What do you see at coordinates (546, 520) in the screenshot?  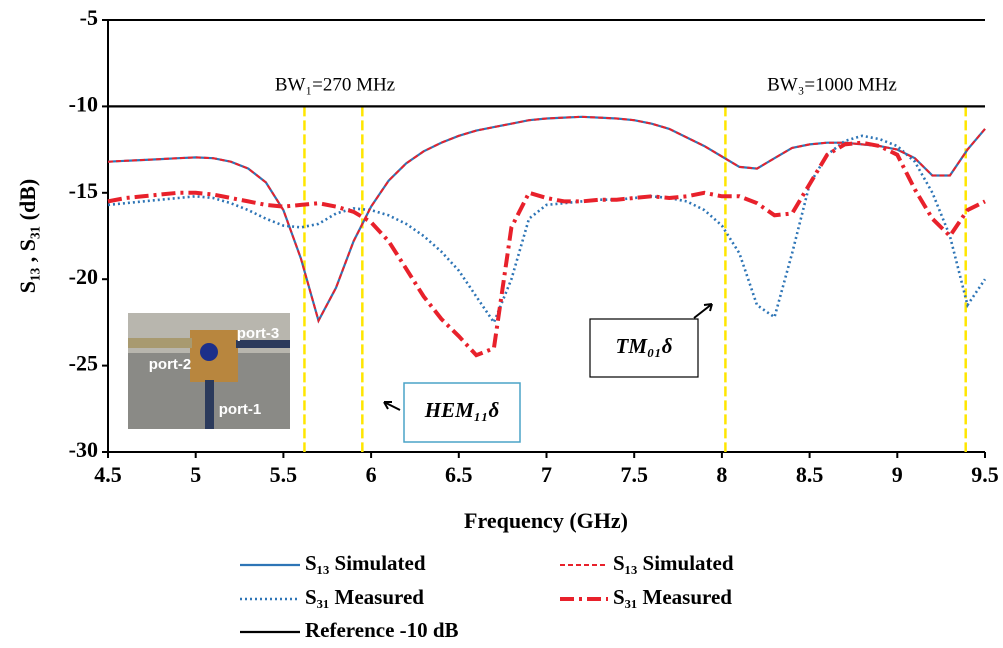 I see `x-axis-label: Frequency (GHz)` at bounding box center [546, 520].